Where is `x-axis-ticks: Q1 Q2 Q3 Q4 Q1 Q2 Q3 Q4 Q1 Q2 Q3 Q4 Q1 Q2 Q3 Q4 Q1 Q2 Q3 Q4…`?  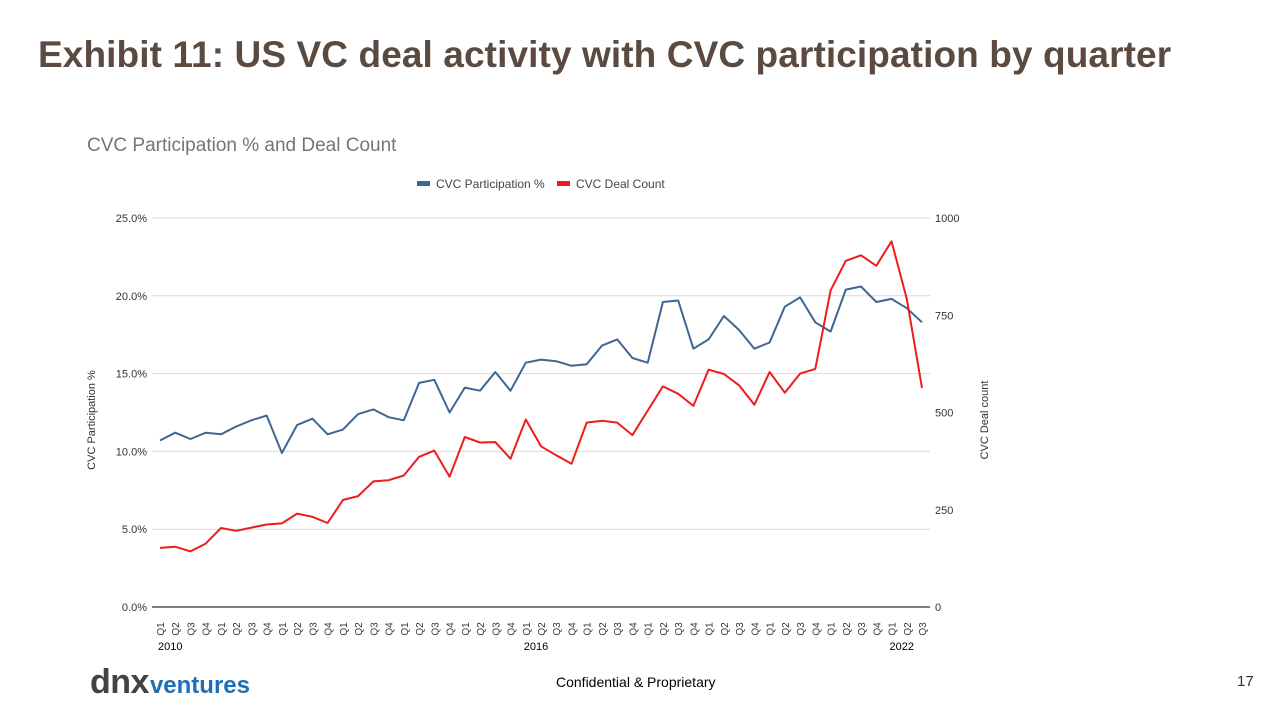 x-axis-ticks: Q1 Q2 Q3 Q4 Q1 Q2 Q3 Q4 Q1 Q2 Q3 Q4 Q1 Q2 Q3 Q4 Q1 Q2 Q3 Q4… is located at coordinates (542, 629).